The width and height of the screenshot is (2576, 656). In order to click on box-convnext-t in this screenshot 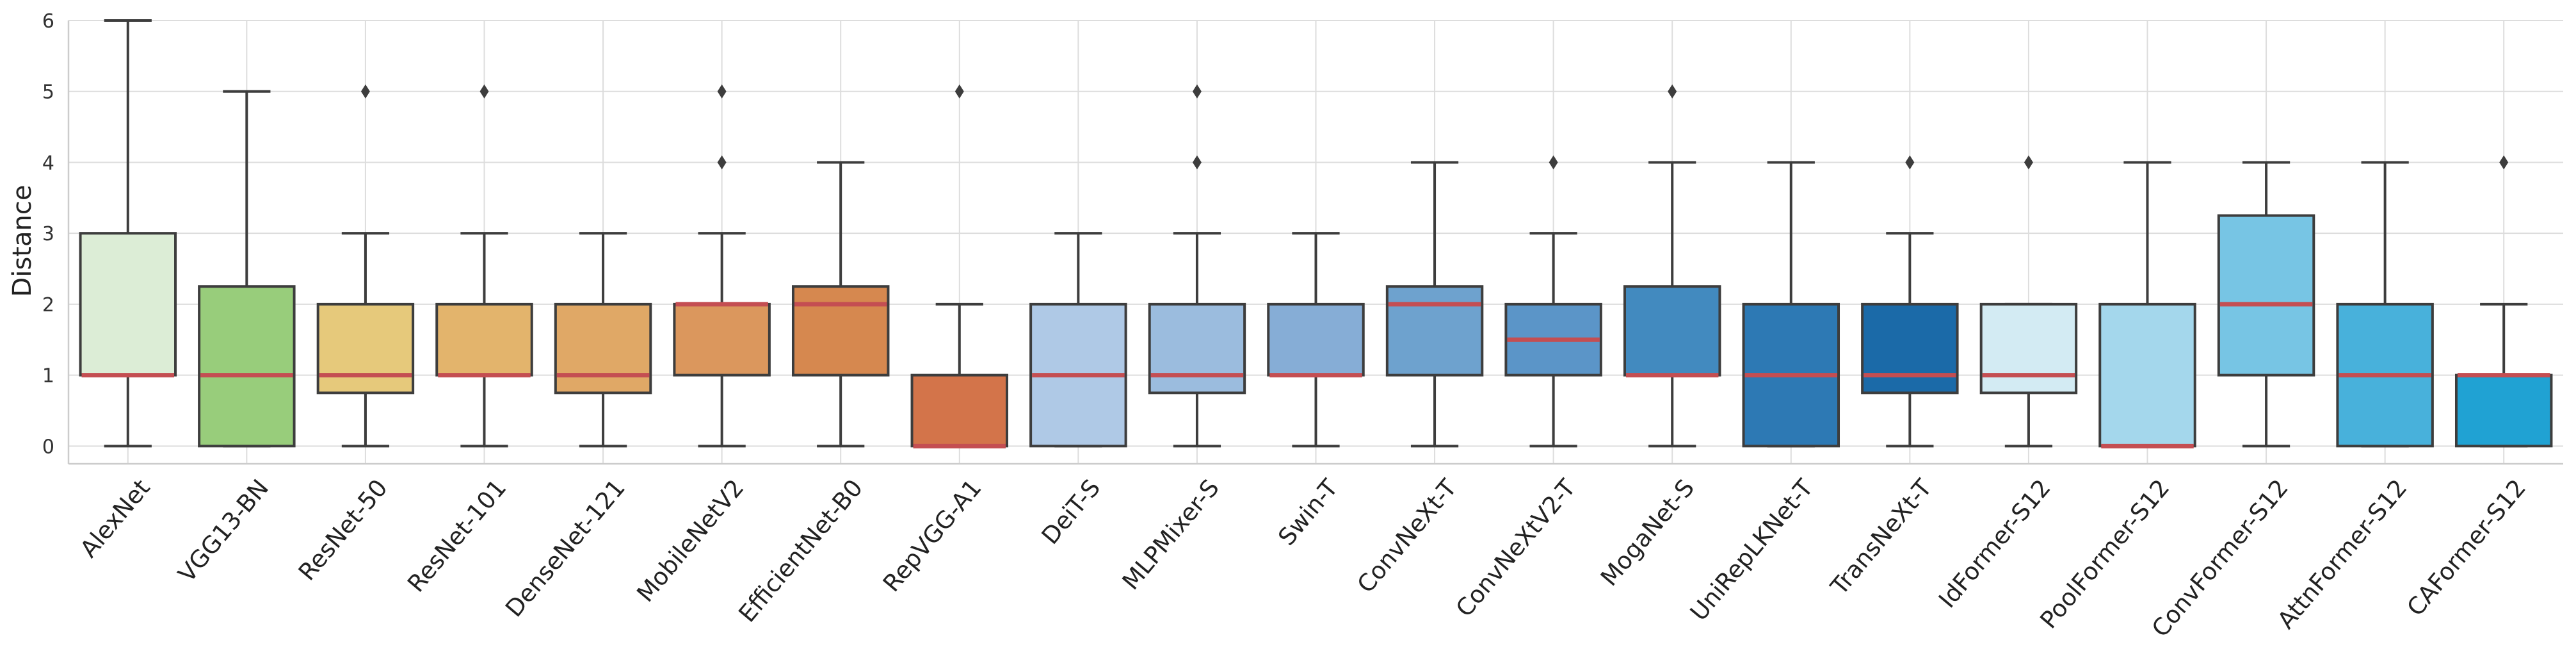, I will do `click(1434, 304)`.